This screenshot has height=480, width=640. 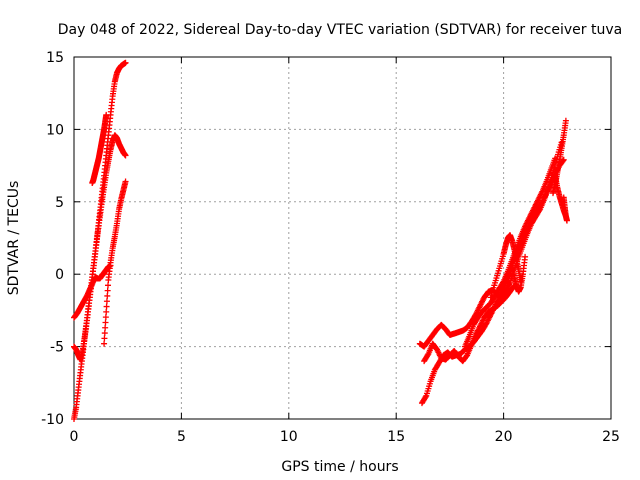 What do you see at coordinates (52, 420) in the screenshot?
I see `y-tick-label: -10` at bounding box center [52, 420].